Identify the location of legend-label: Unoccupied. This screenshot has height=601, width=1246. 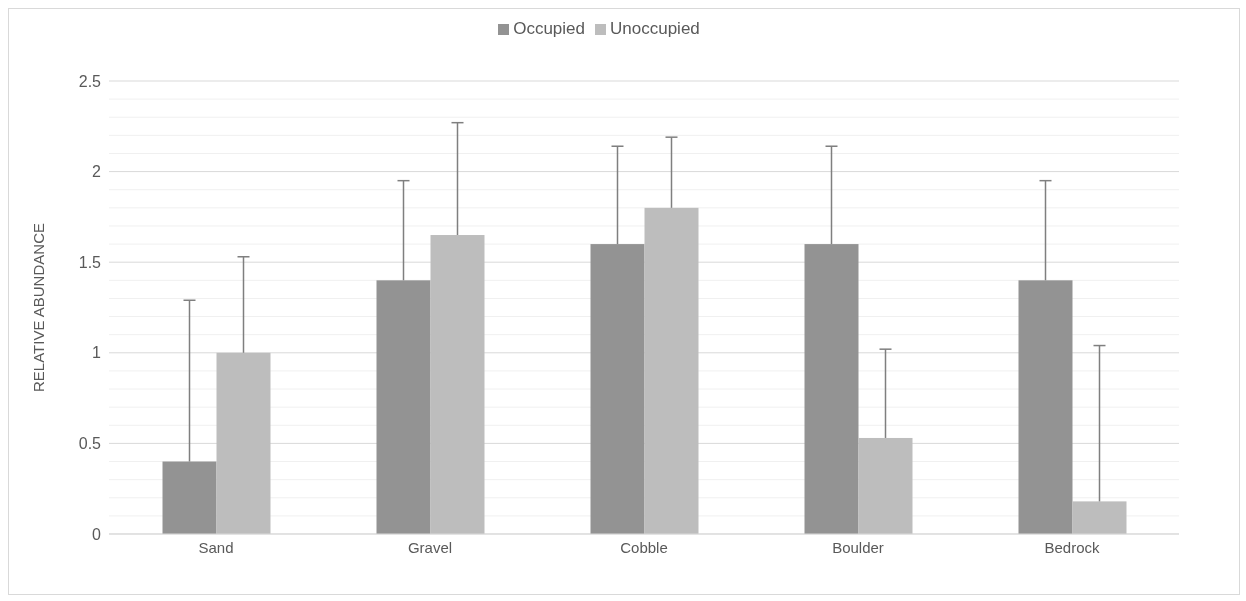
(655, 28).